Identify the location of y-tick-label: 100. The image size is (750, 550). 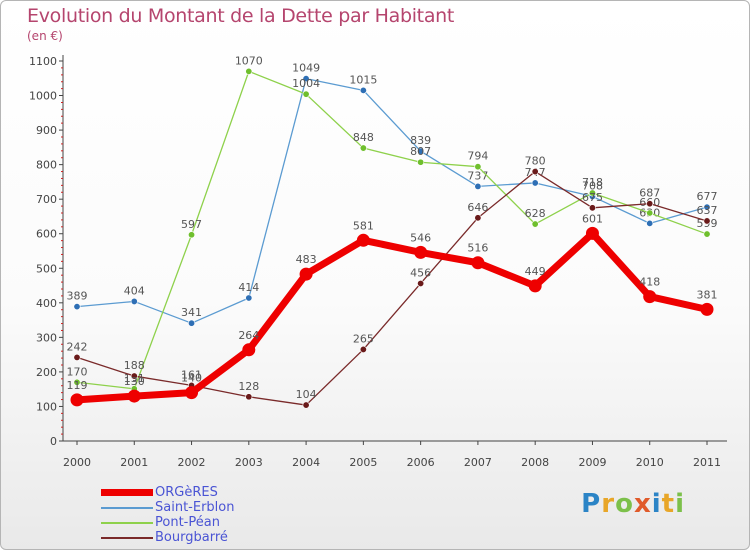
(46, 406).